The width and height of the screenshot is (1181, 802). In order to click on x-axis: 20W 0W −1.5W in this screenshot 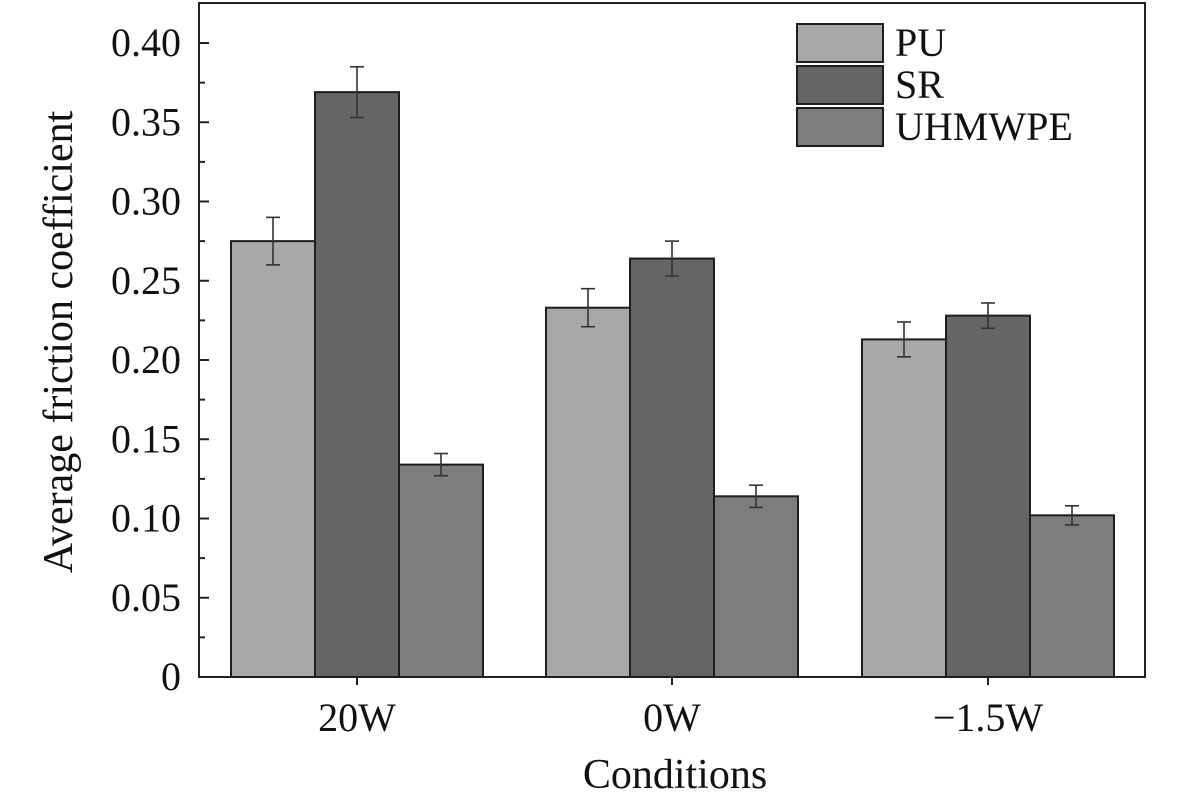, I will do `click(680, 708)`.